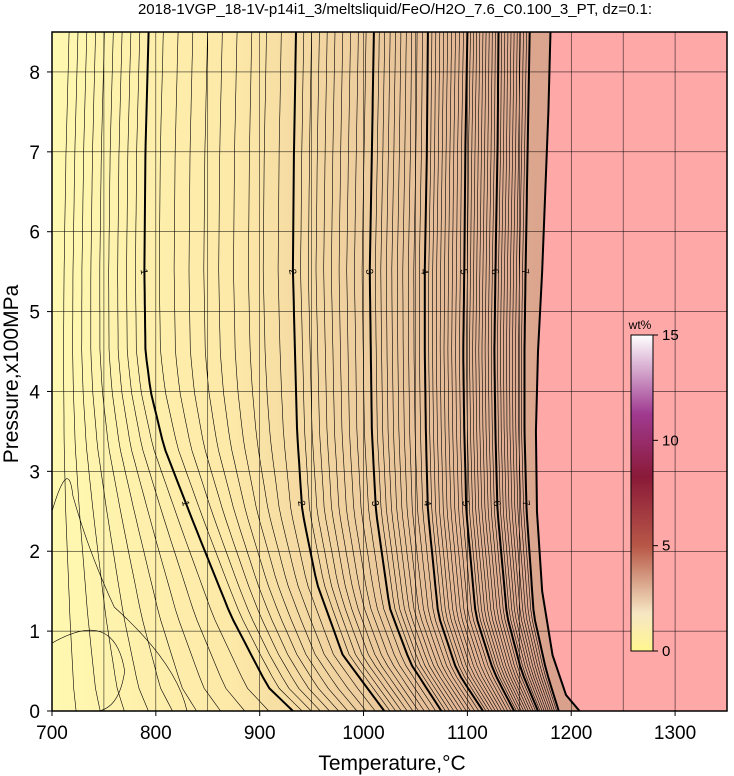 This screenshot has height=776, width=734. Describe the element at coordinates (666, 651) in the screenshot. I see `colorbar-tick-label: 0` at that location.